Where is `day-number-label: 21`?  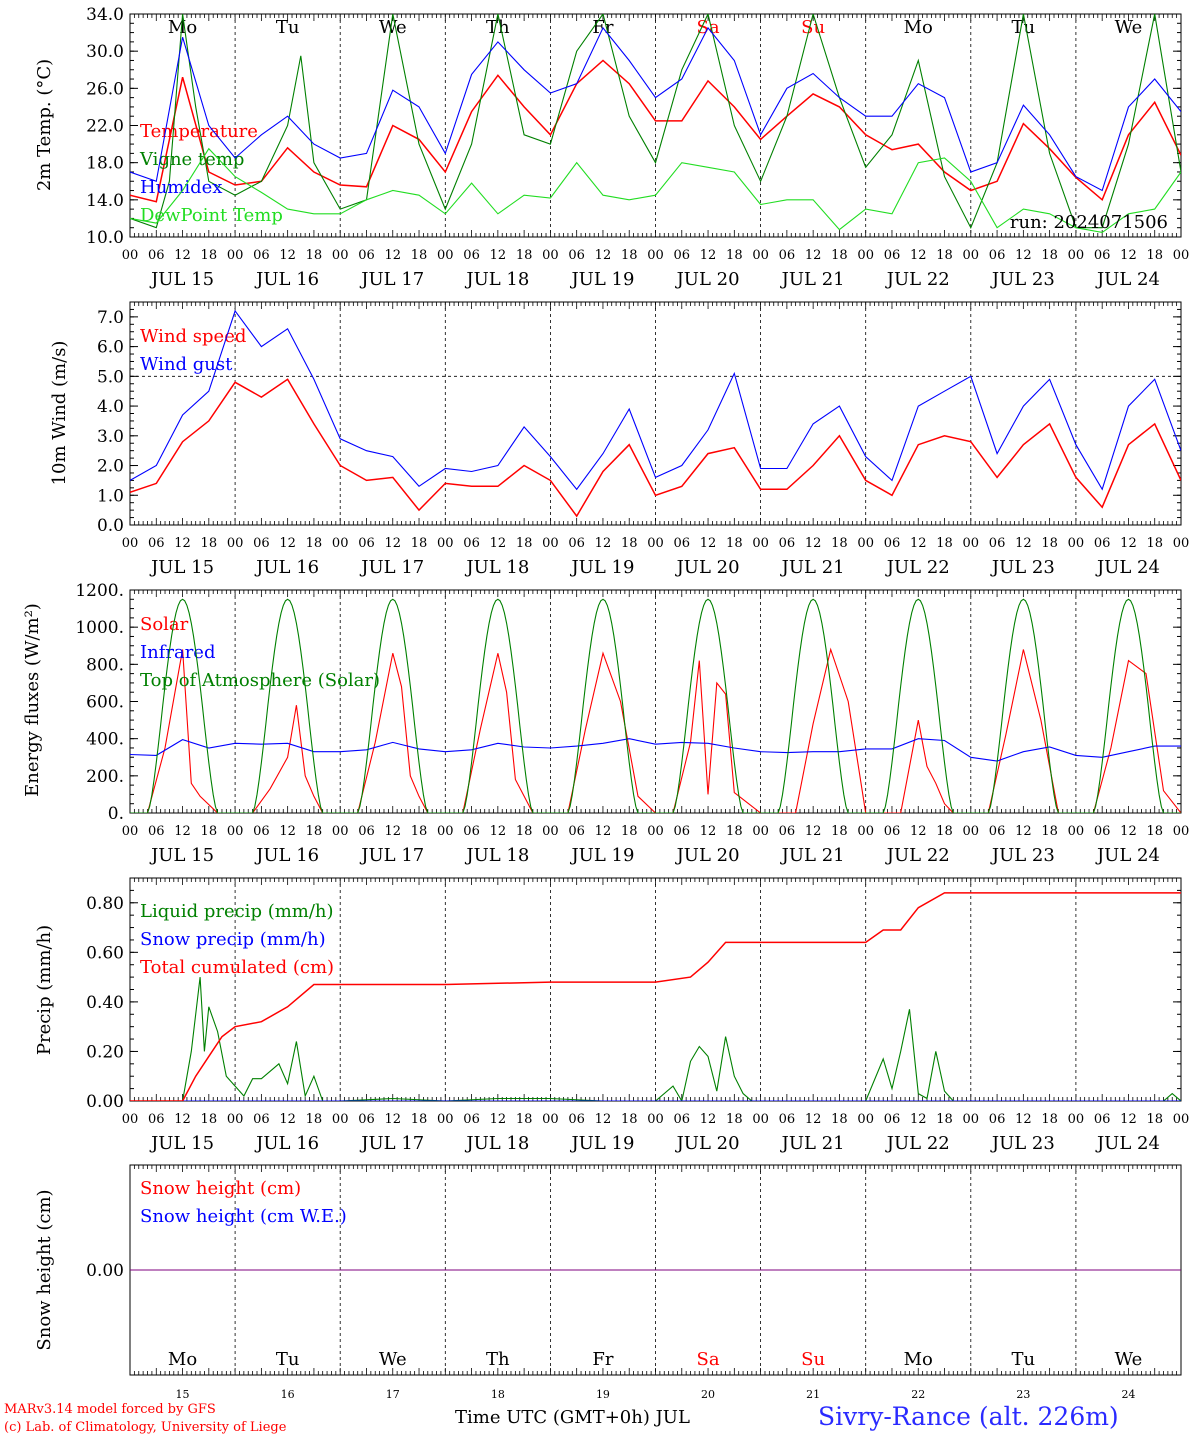
day-number-label: 21 is located at coordinates (813, 1394).